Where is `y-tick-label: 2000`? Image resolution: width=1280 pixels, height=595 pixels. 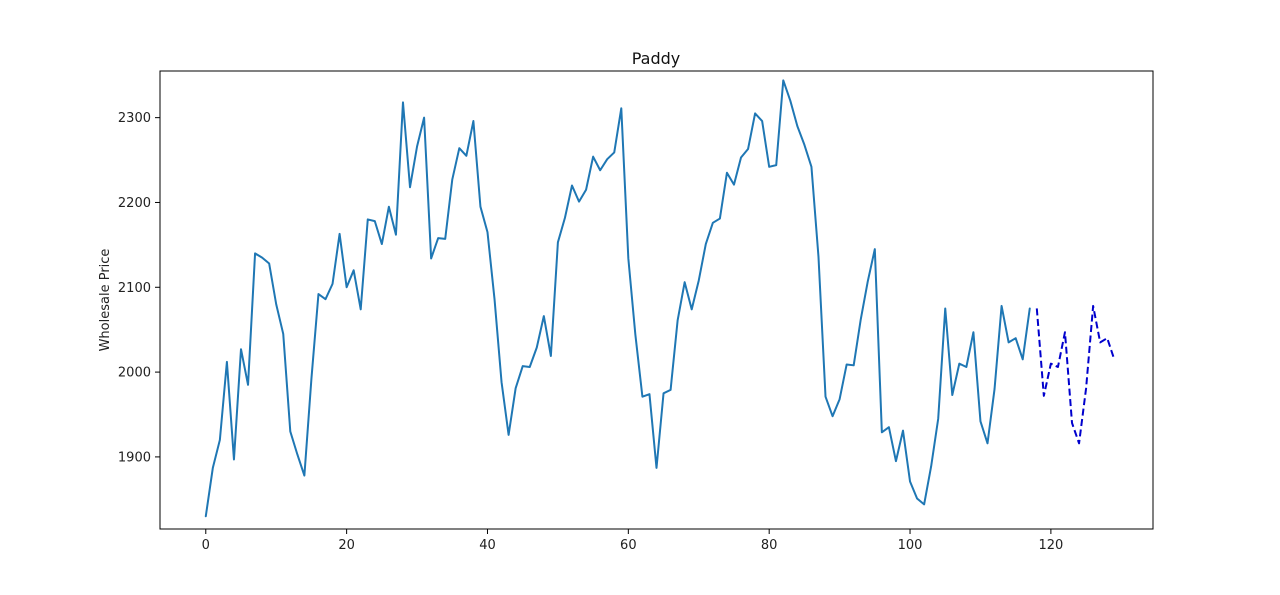 y-tick-label: 2000 is located at coordinates (134, 373).